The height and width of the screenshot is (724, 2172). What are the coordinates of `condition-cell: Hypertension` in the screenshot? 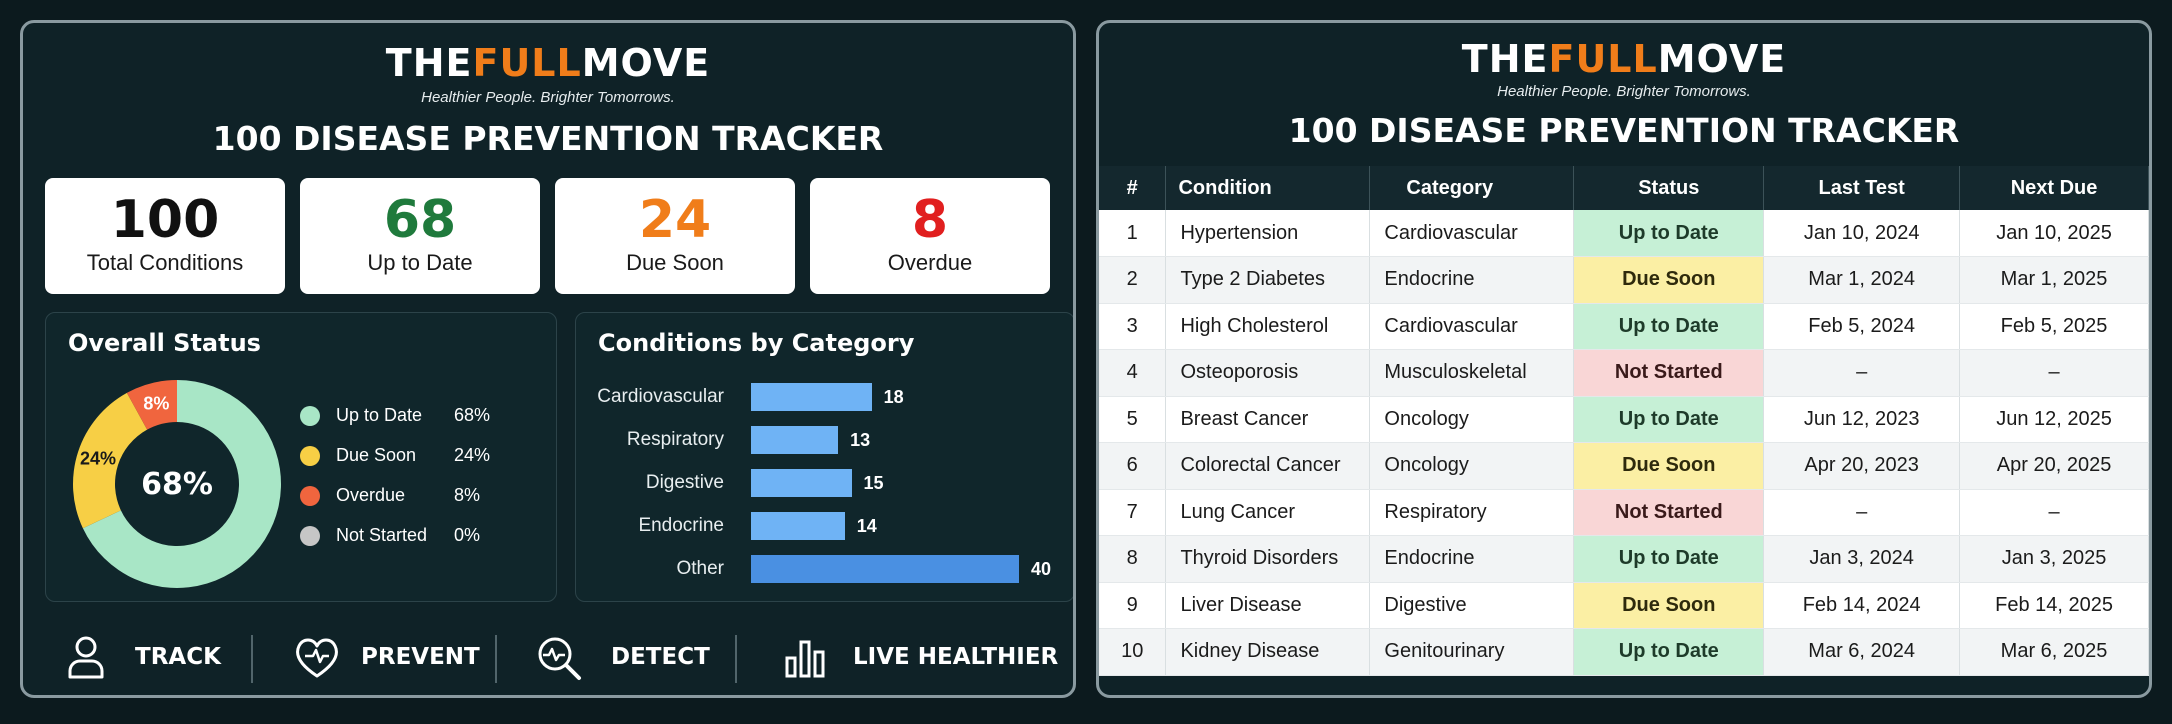 It's located at (1268, 233).